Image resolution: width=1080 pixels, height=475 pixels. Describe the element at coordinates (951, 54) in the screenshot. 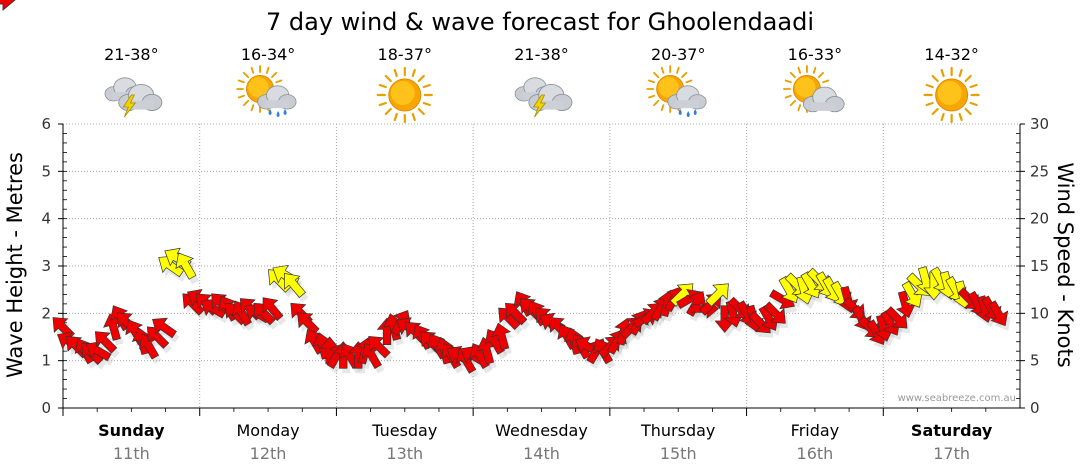

I see `temp-range: 14-32°` at that location.